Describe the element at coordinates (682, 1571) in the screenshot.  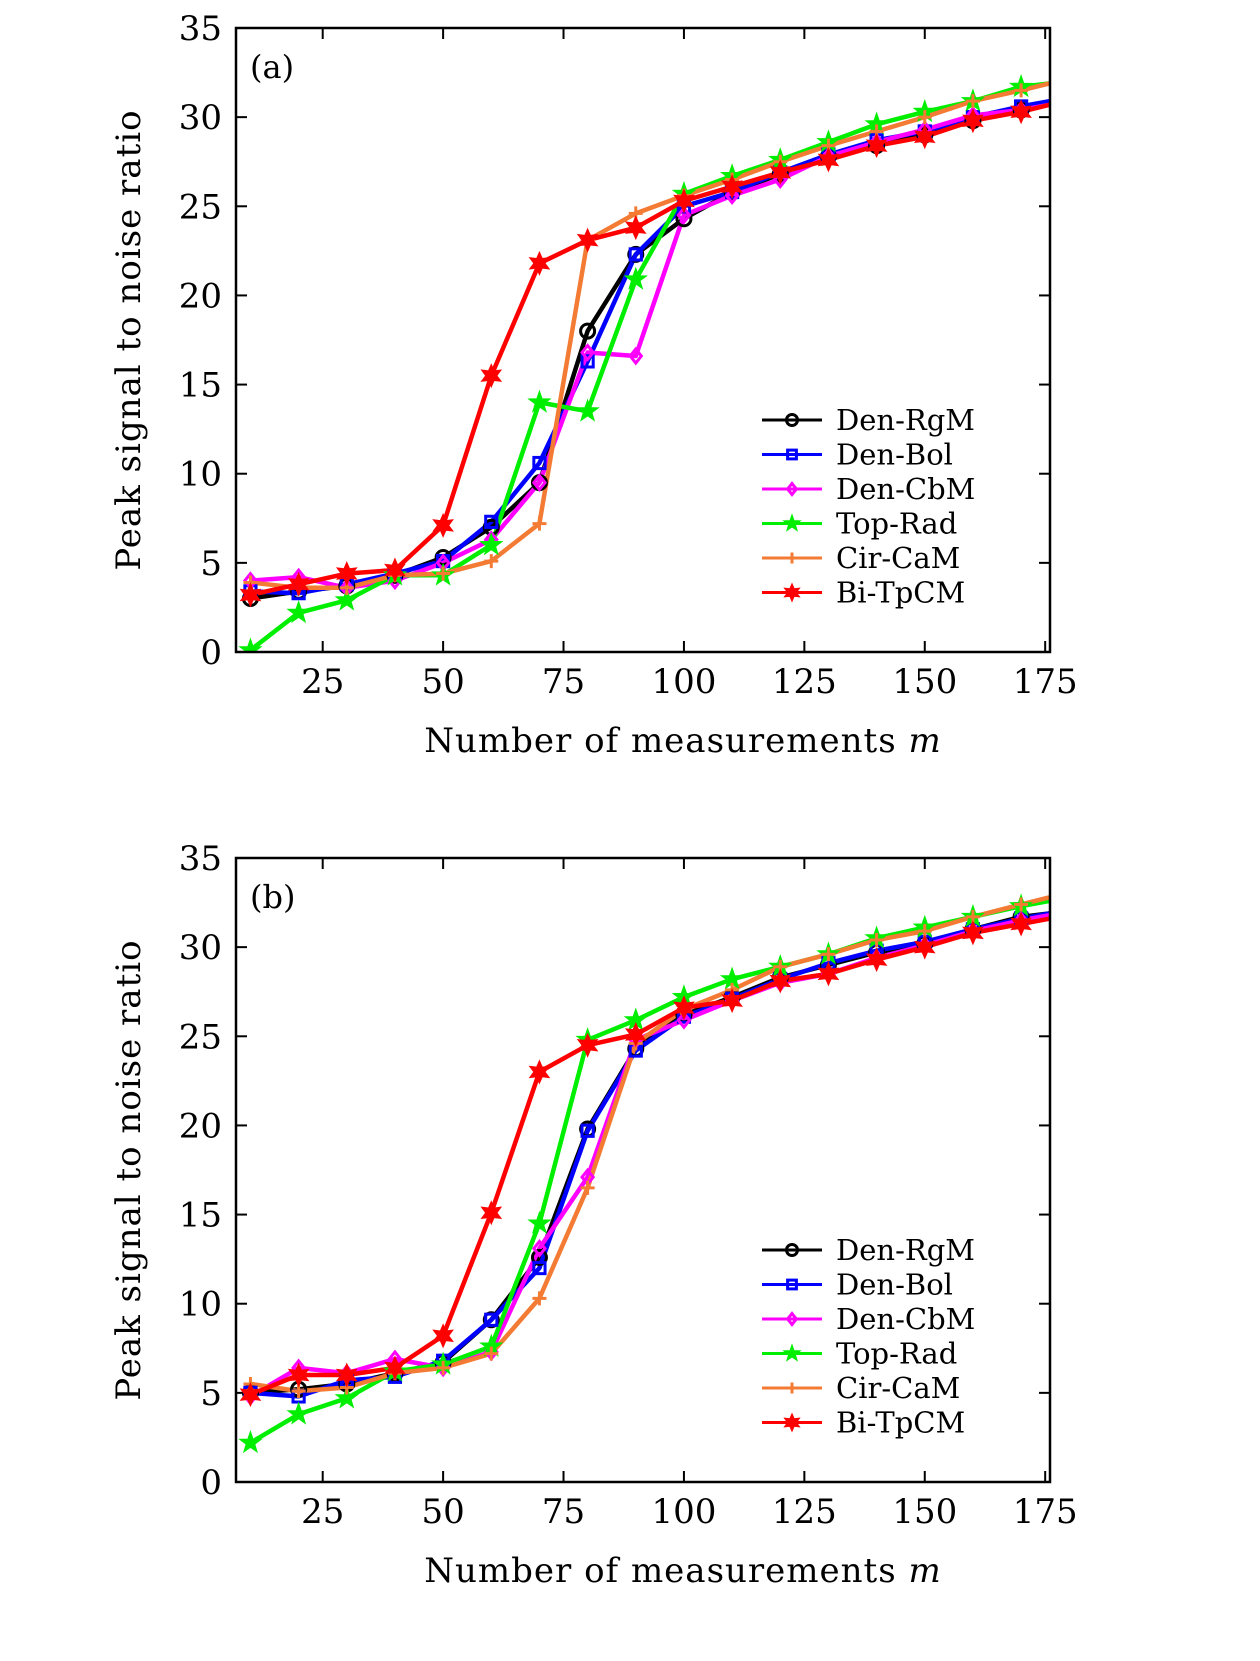
I see `chart-b-x-axis-title: Number of measurements m` at that location.